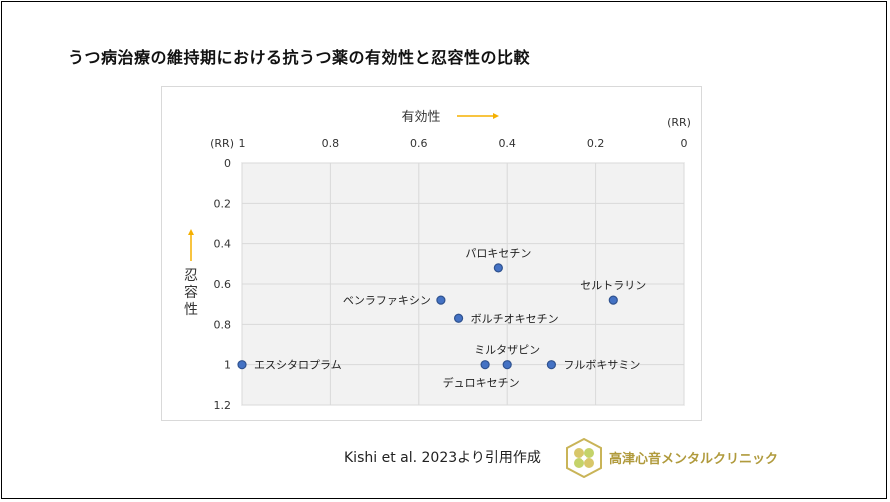  Describe the element at coordinates (694, 459) in the screenshot. I see `clinic-name: 高津心音メンタルクリニック` at that location.